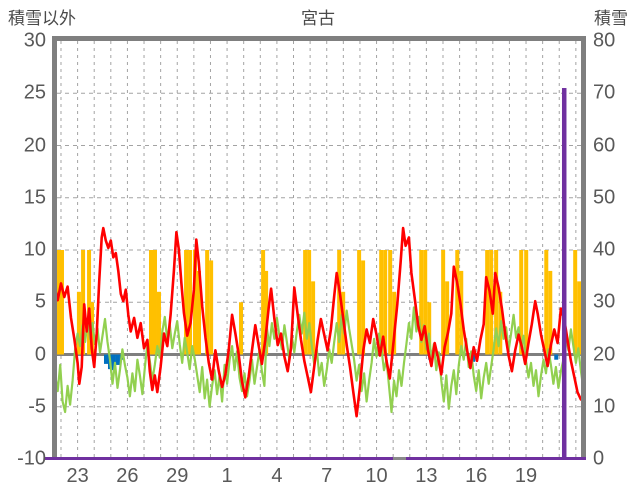  Describe the element at coordinates (604, 301) in the screenshot. I see `right-tick-label: 30` at that location.